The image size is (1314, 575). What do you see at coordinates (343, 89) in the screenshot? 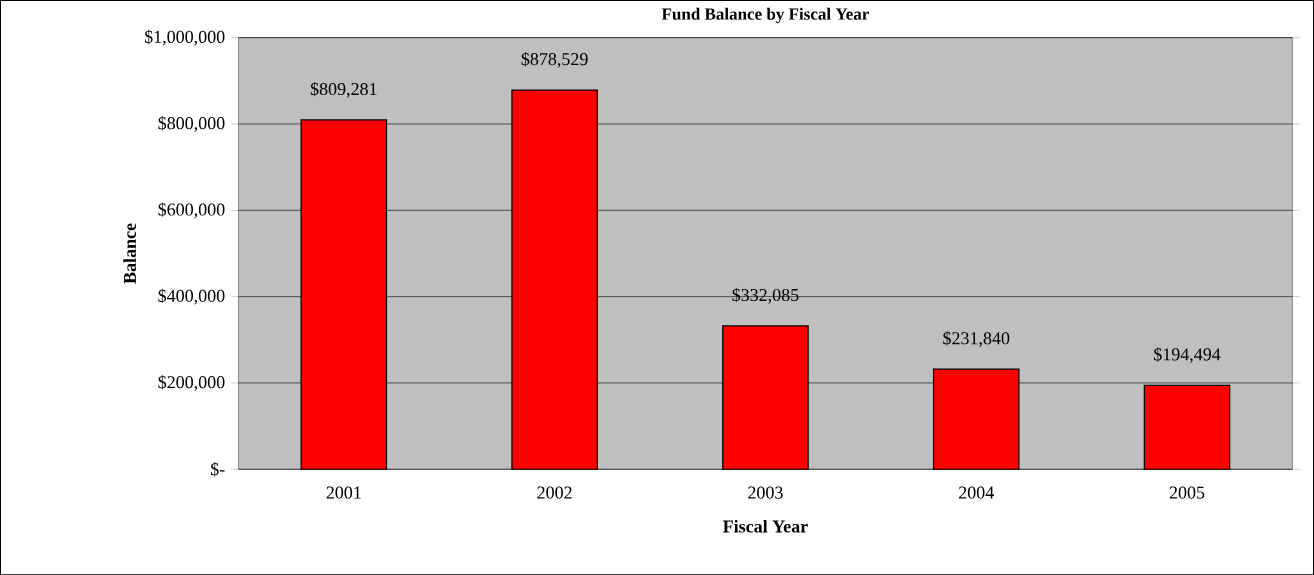
I see `data-label: $809,281` at bounding box center [343, 89].